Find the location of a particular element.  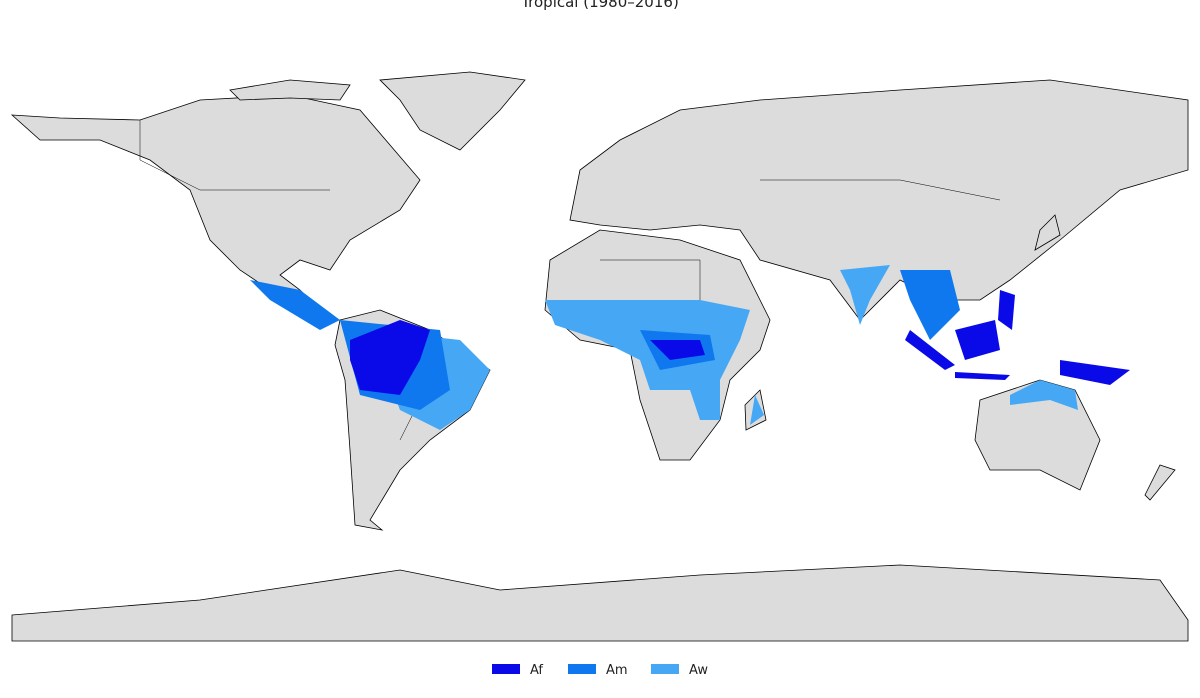

map-title: Tropical (1980–2016) is located at coordinates (599, 5).